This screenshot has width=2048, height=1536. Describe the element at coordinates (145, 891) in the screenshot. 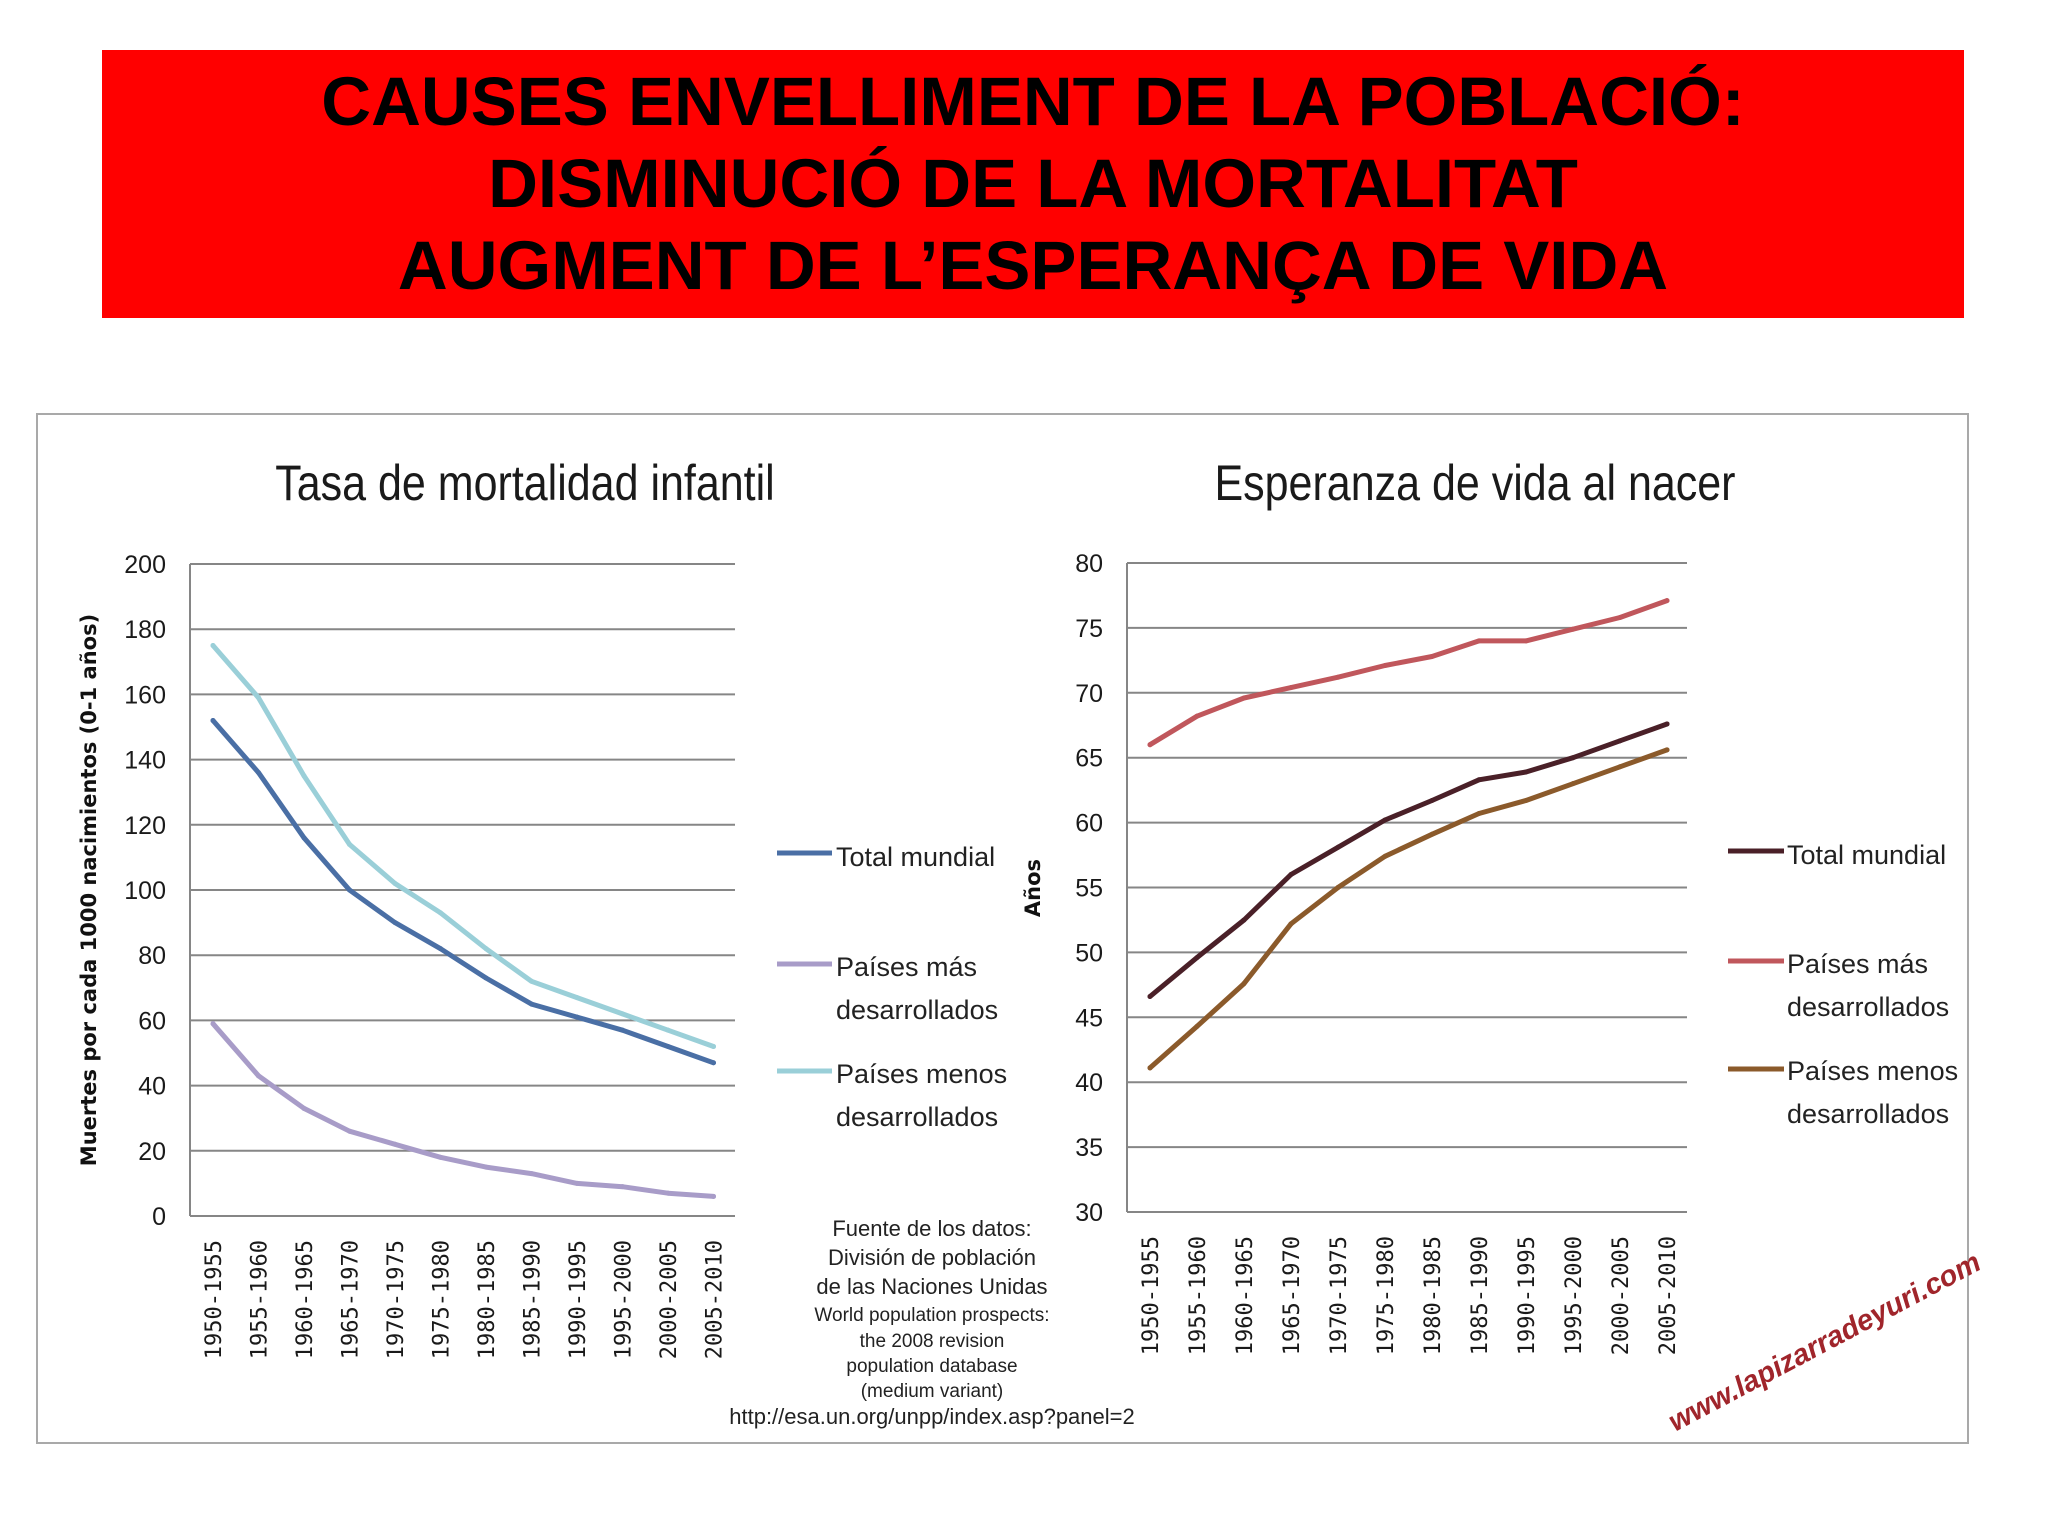

I see `mortality-y-tick-label: 100` at that location.